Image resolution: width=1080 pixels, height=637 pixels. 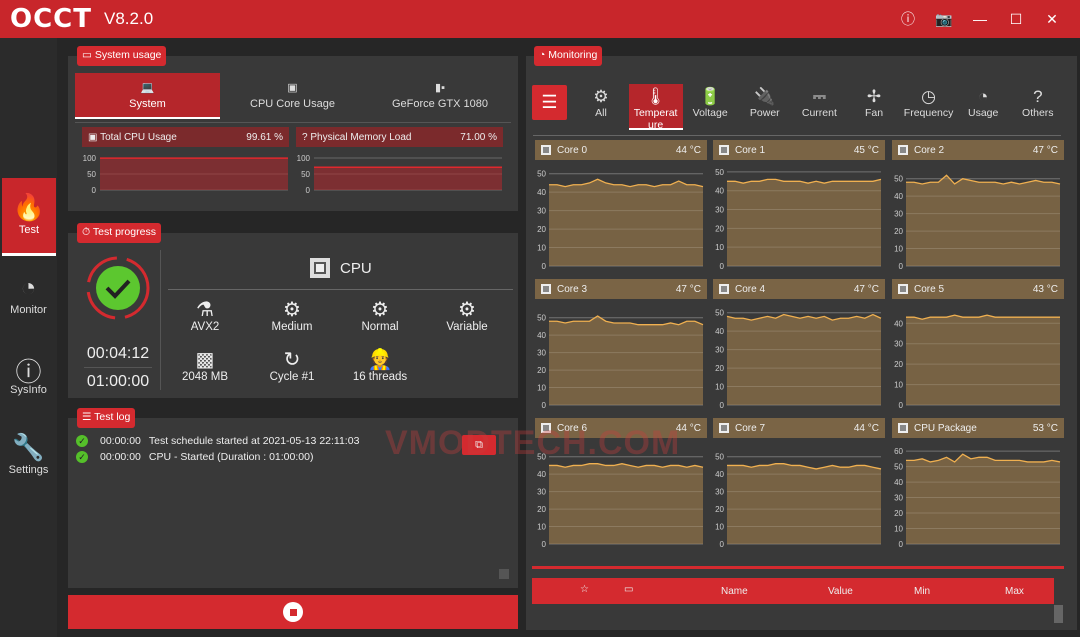 What do you see at coordinates (124, 232) in the screenshot?
I see `tag-label: Test progress` at bounding box center [124, 232].